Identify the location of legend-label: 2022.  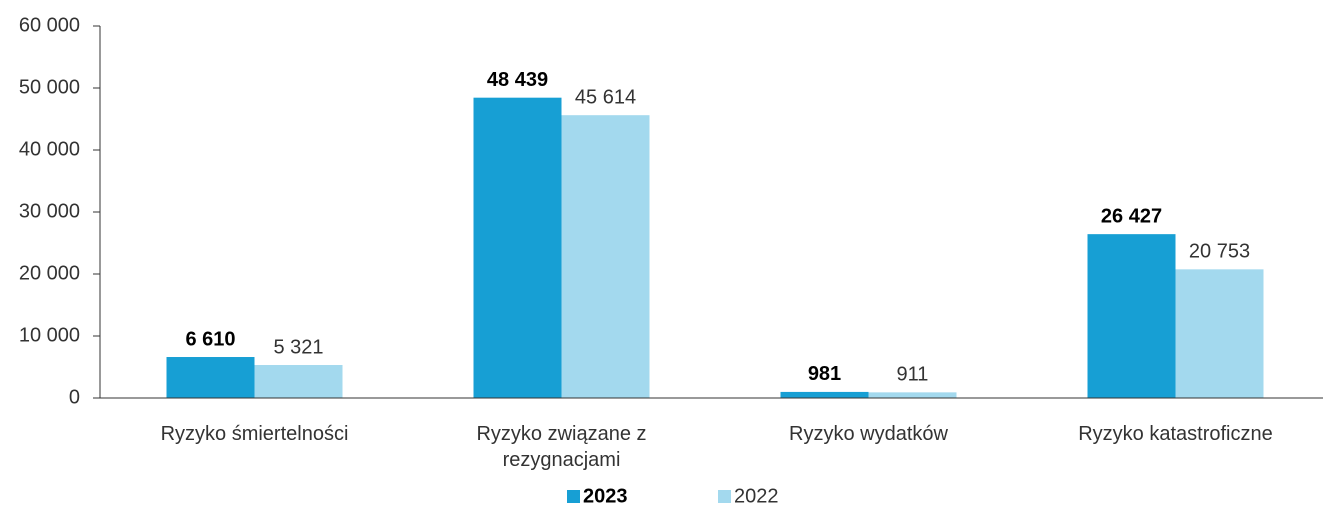
(756, 496).